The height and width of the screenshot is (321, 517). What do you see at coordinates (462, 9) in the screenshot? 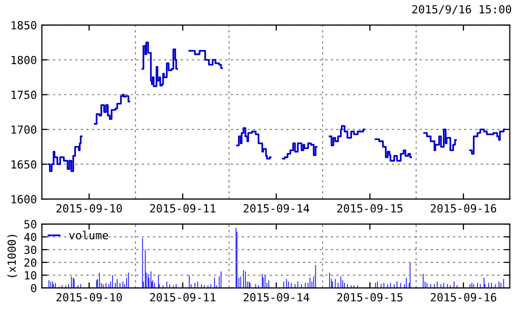
I see `chart-subtitle: 2015/9/16 15:00` at bounding box center [462, 9].